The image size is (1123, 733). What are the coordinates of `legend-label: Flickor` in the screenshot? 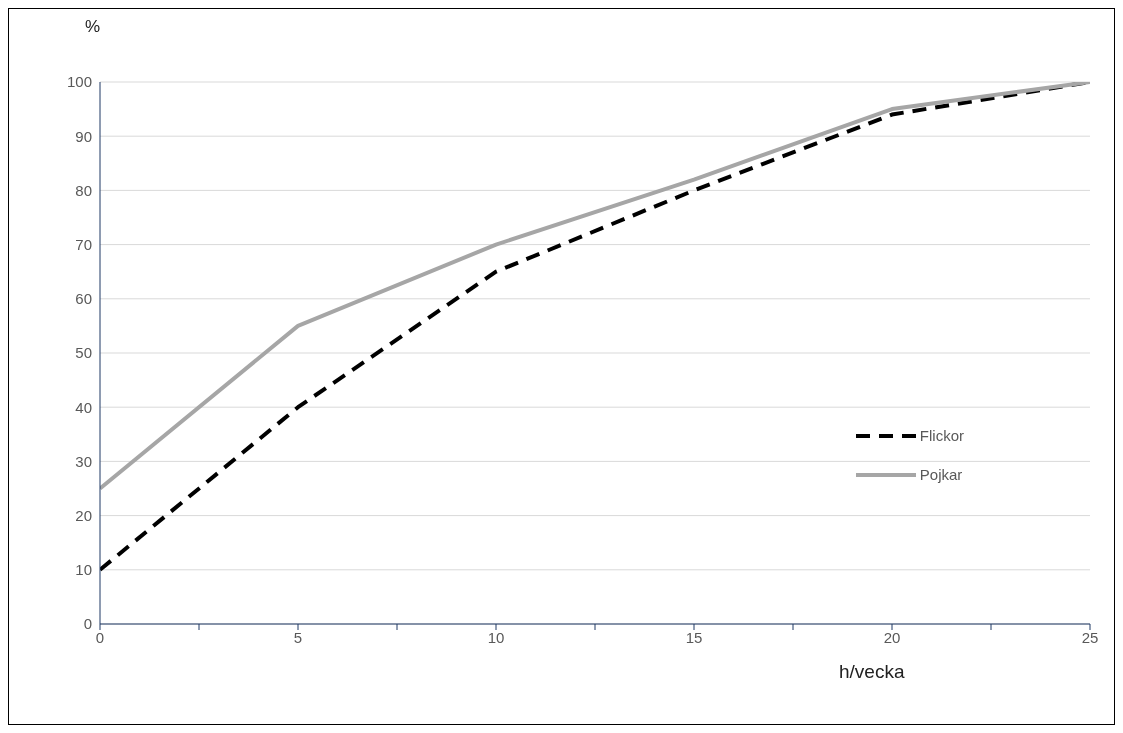 It's located at (941, 435).